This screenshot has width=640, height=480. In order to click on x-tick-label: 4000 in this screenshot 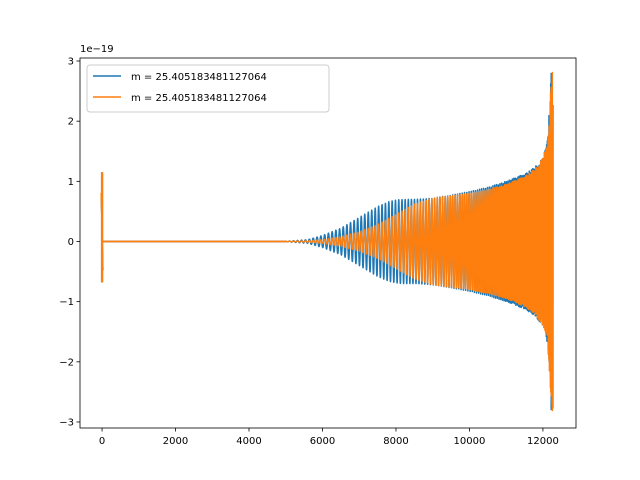, I will do `click(248, 441)`.